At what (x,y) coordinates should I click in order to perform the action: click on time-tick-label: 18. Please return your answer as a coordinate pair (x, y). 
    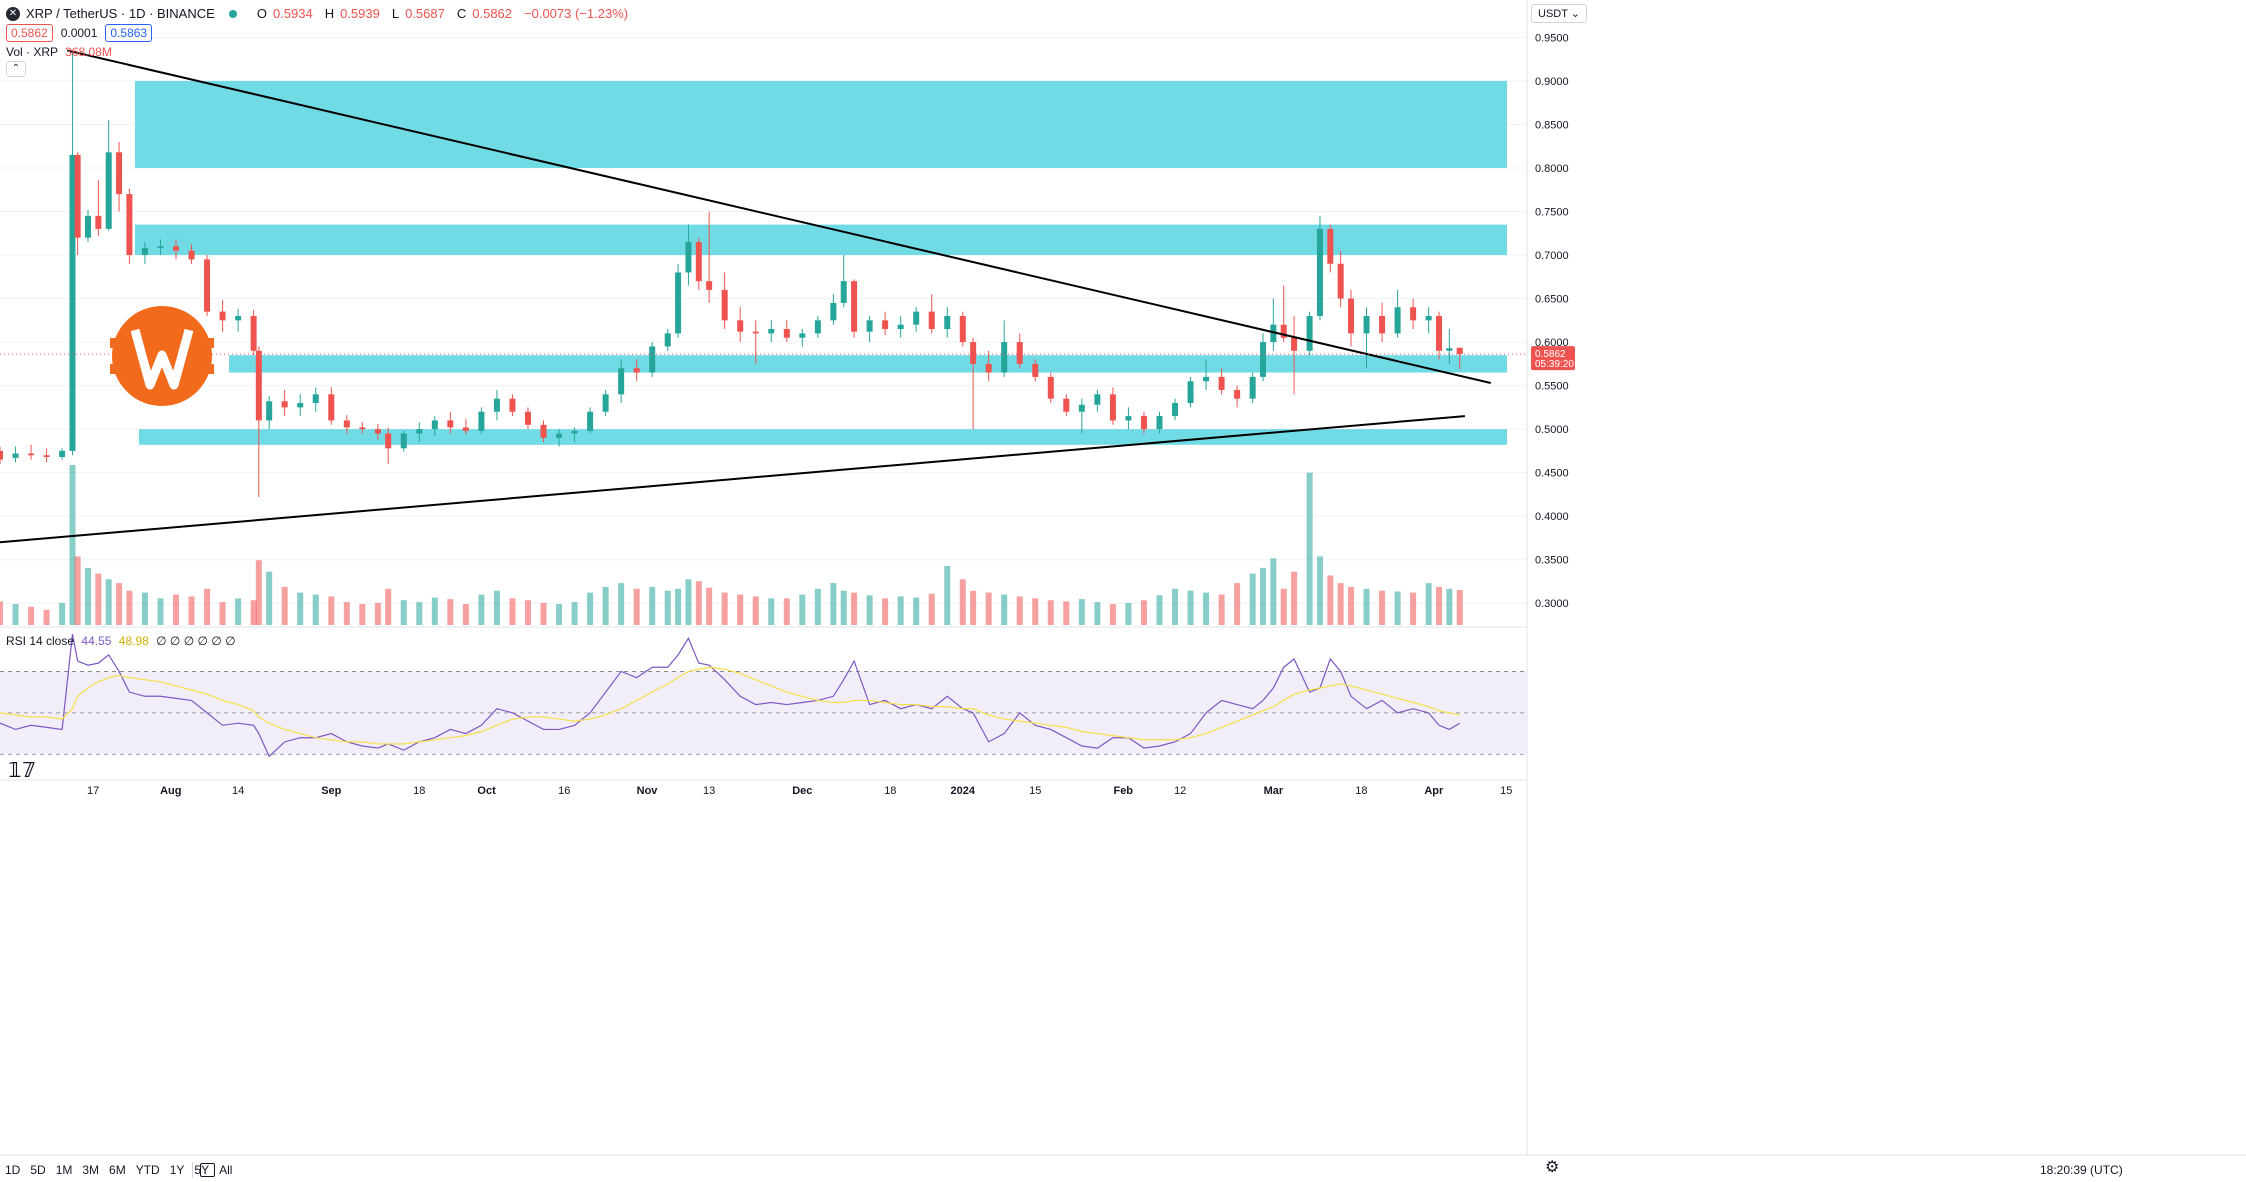
    Looking at the image, I should click on (1361, 791).